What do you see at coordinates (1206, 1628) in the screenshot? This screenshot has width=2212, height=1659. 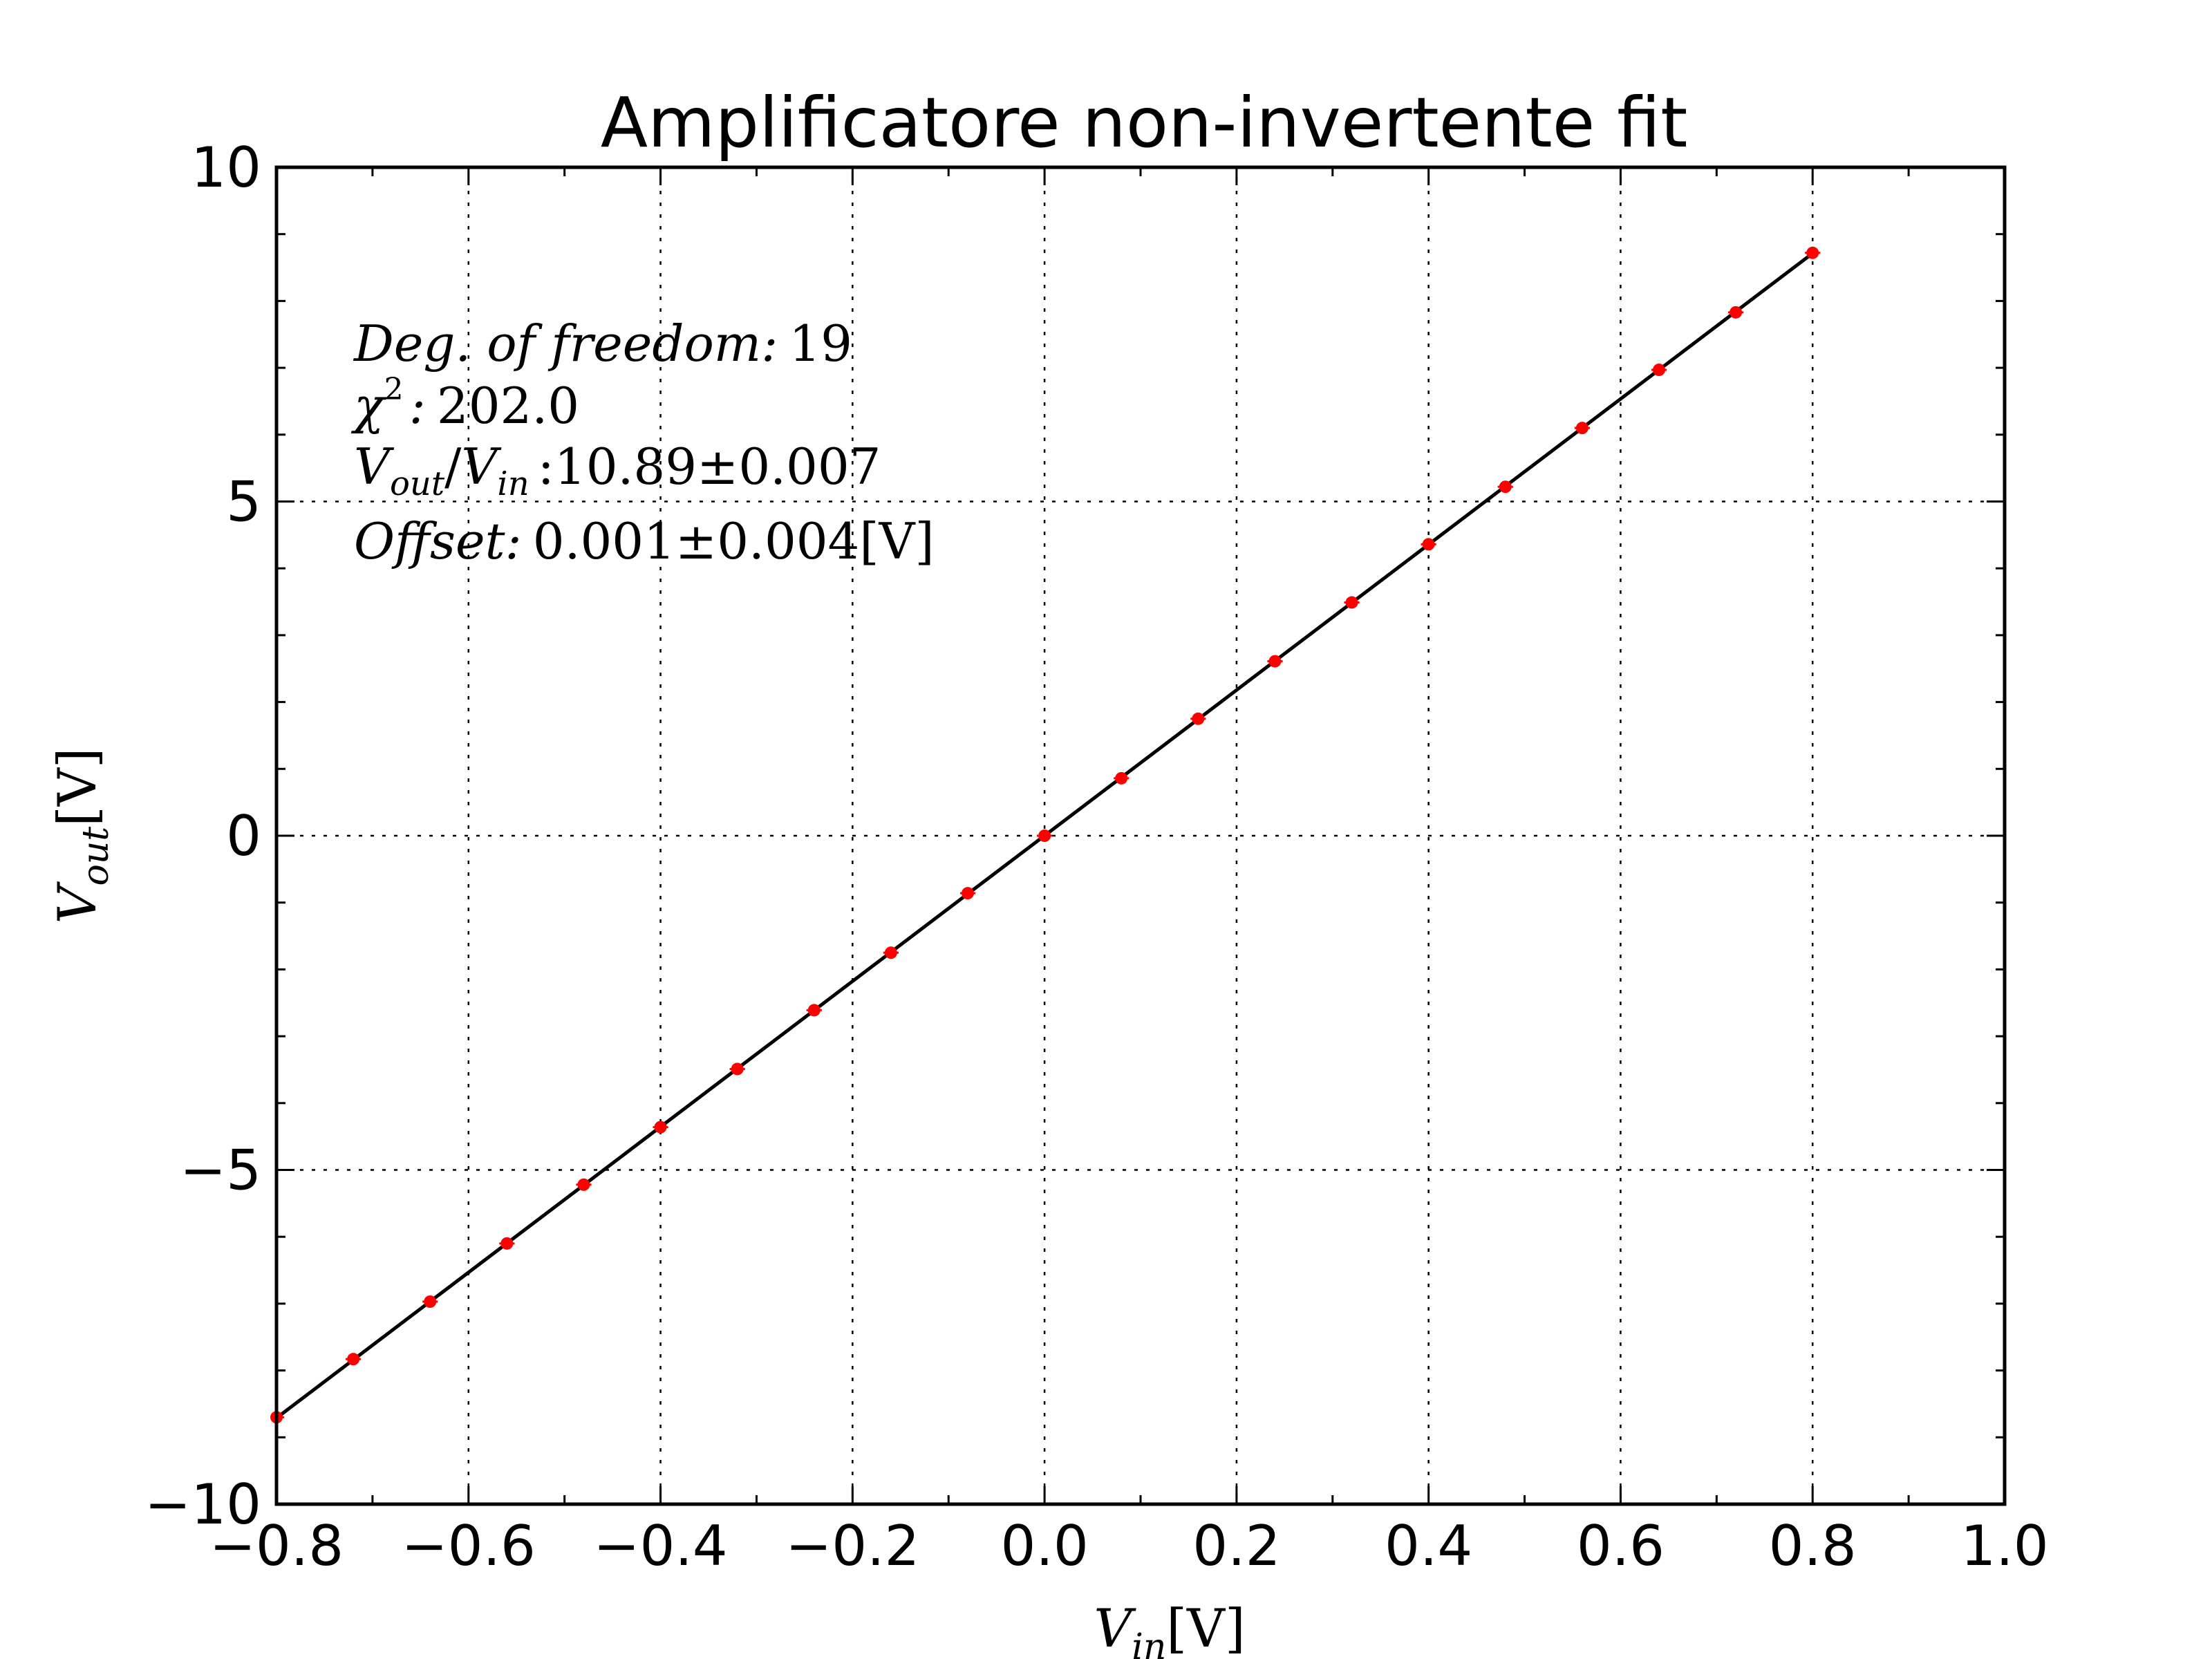 I see `x-axis-label-unit: [V]` at bounding box center [1206, 1628].